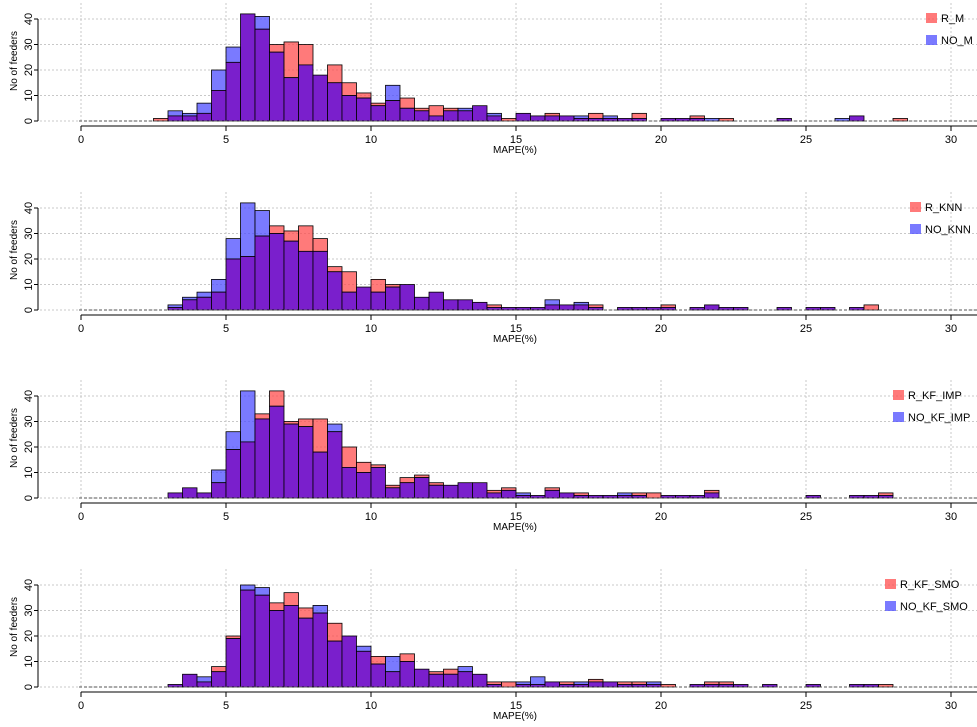 This screenshot has height=727, width=977. What do you see at coordinates (952, 19) in the screenshot?
I see `legend-label-R_M: R_M` at bounding box center [952, 19].